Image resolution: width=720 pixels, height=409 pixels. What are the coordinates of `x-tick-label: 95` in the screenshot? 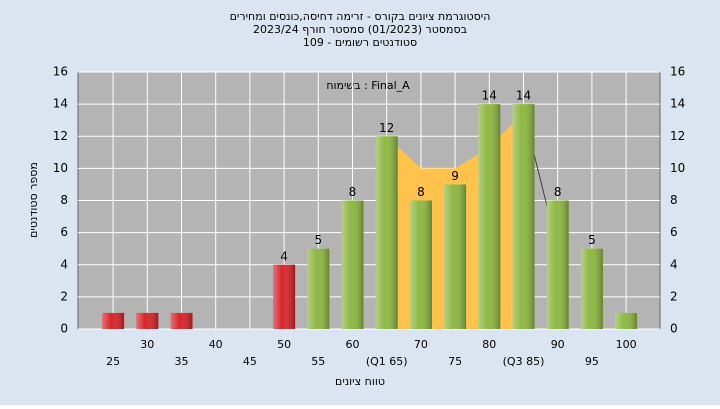 It's located at (592, 361).